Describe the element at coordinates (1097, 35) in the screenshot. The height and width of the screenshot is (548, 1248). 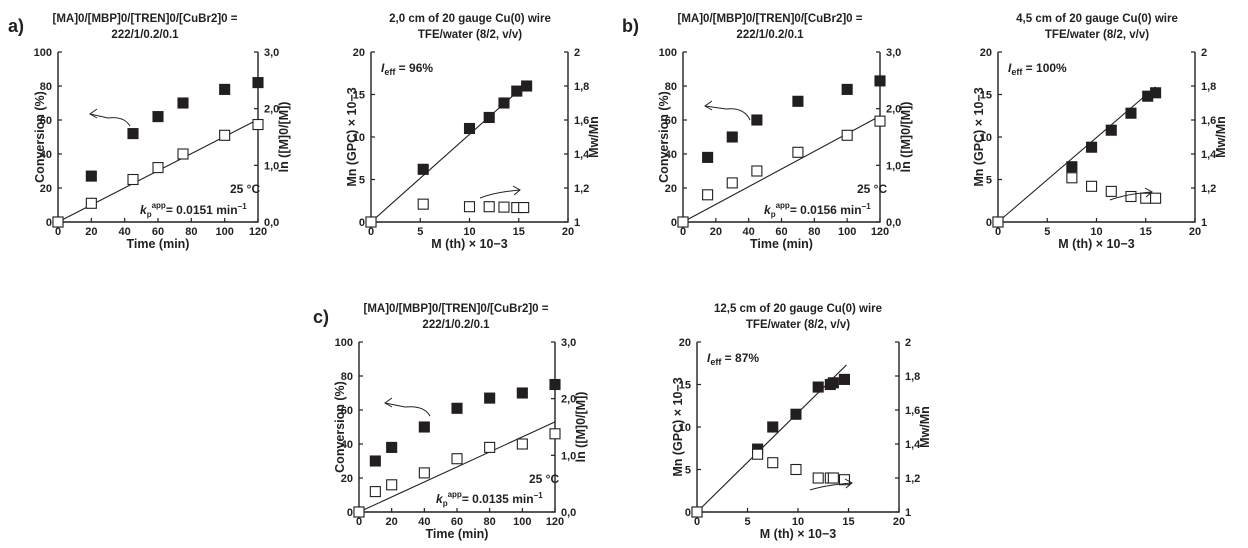
I see `chart-title-line-2: TFE/water (8/2, v/v)` at that location.